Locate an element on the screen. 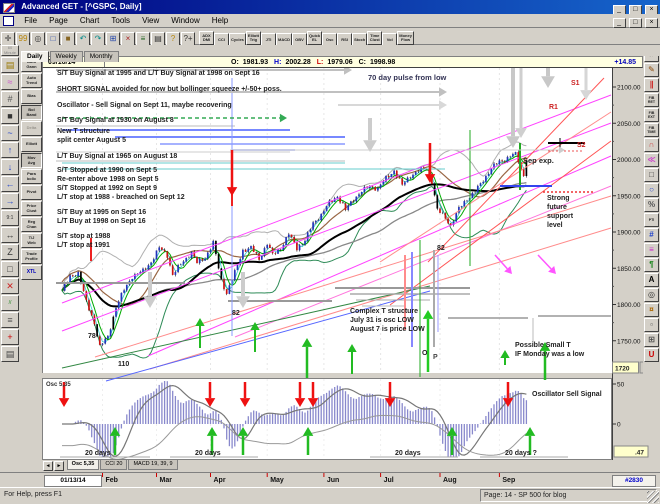 This screenshot has width=660, height=504. help-icon: ? is located at coordinates (173, 39).